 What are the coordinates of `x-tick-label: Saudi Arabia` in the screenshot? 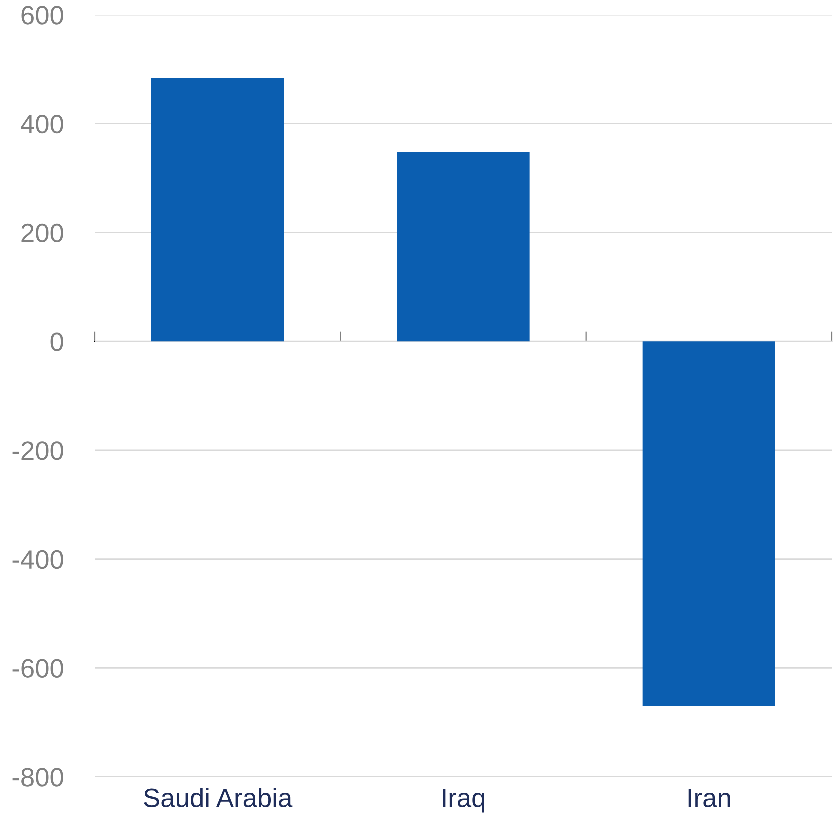 It's located at (218, 798).